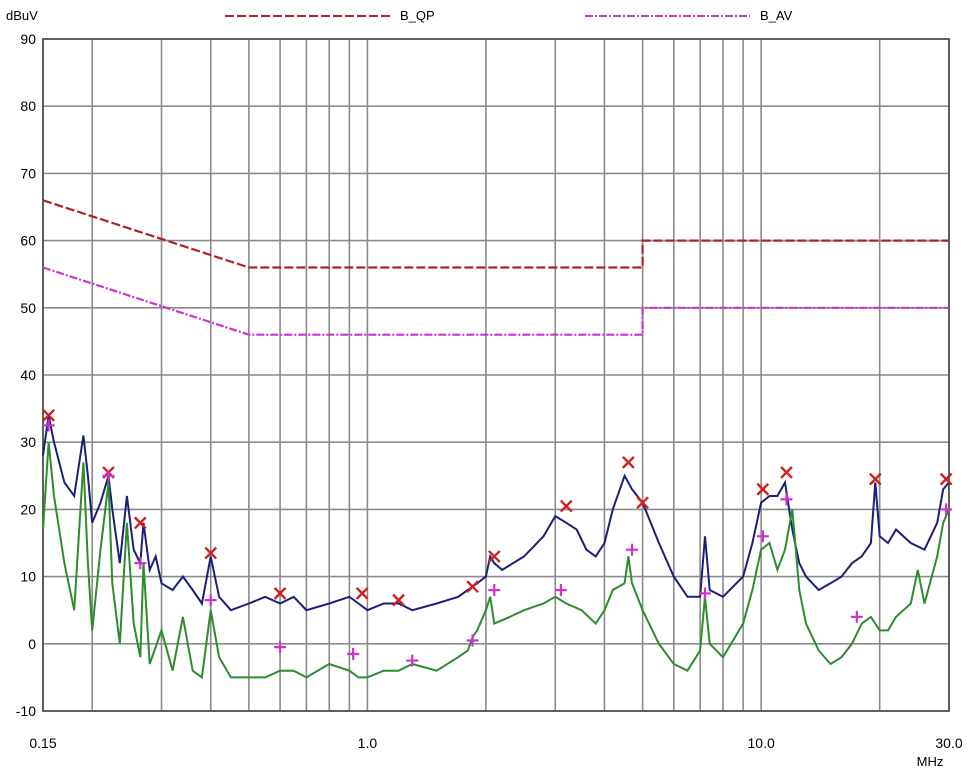 The height and width of the screenshot is (779, 979). I want to click on x-tick-label-2: 10.0, so click(761, 743).